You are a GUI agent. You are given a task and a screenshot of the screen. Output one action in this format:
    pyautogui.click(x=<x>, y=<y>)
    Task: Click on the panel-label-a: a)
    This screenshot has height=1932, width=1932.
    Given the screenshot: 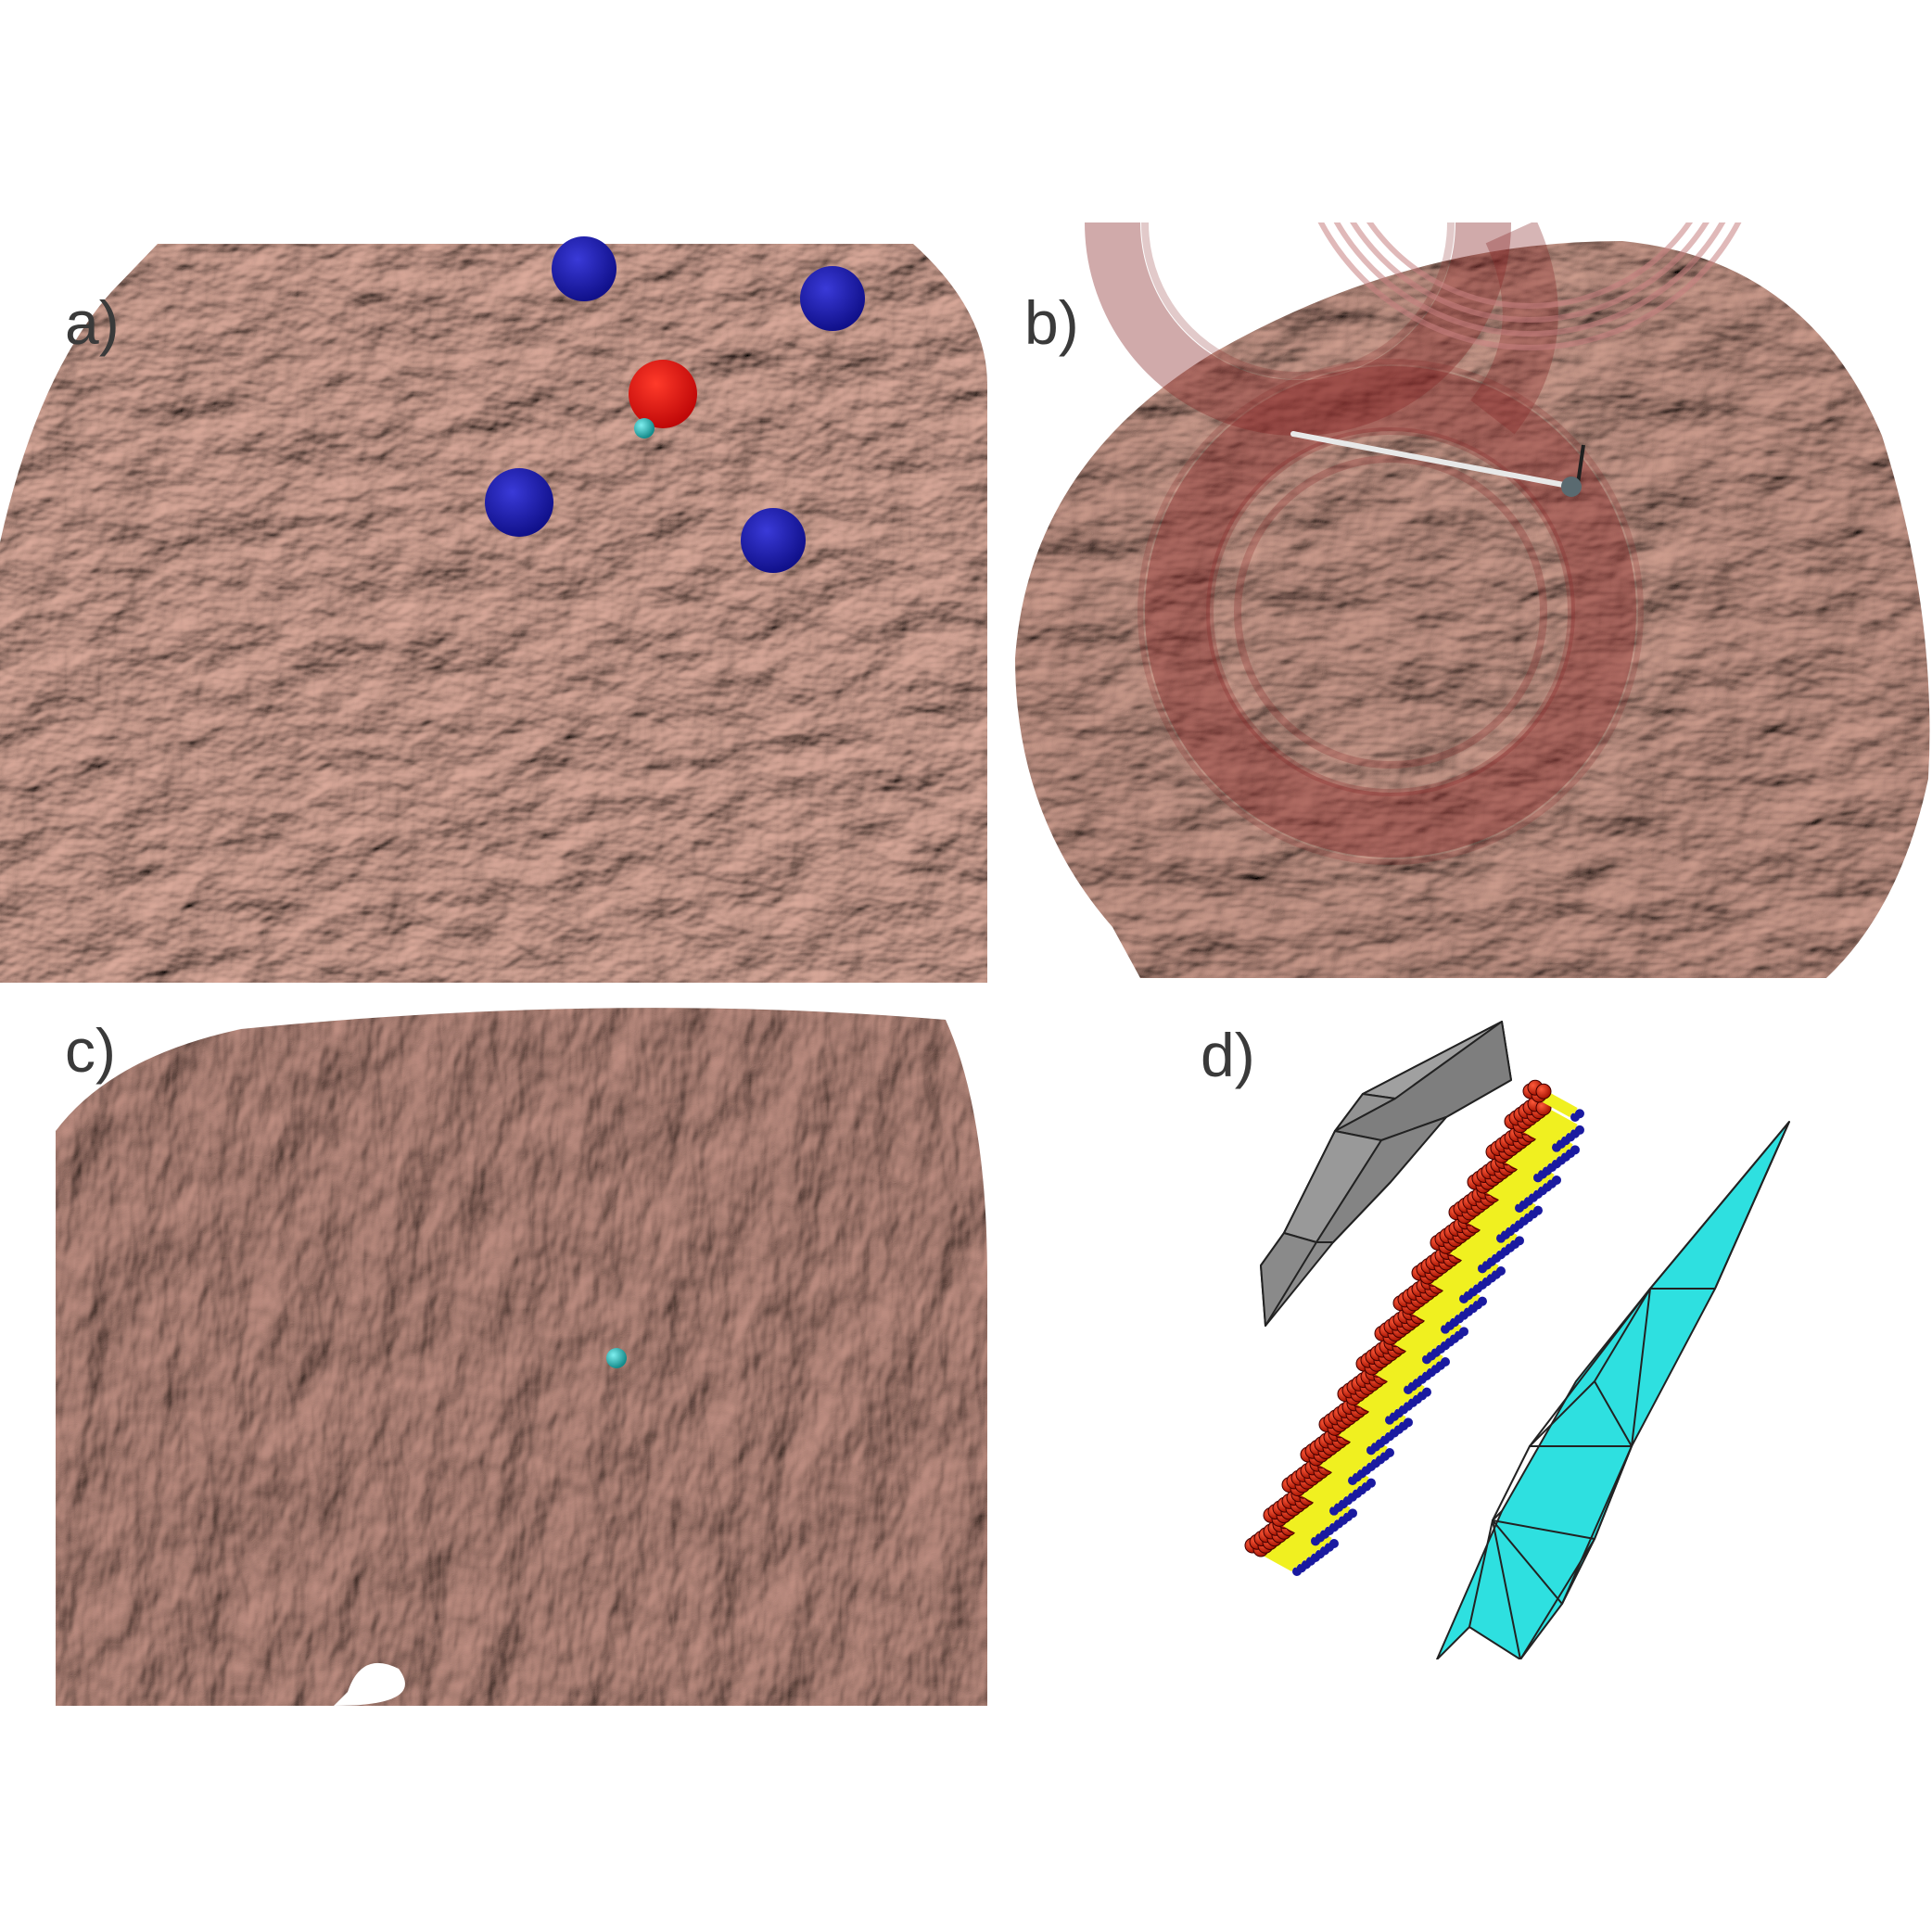 What is the action you would take?
    pyautogui.click(x=92, y=322)
    